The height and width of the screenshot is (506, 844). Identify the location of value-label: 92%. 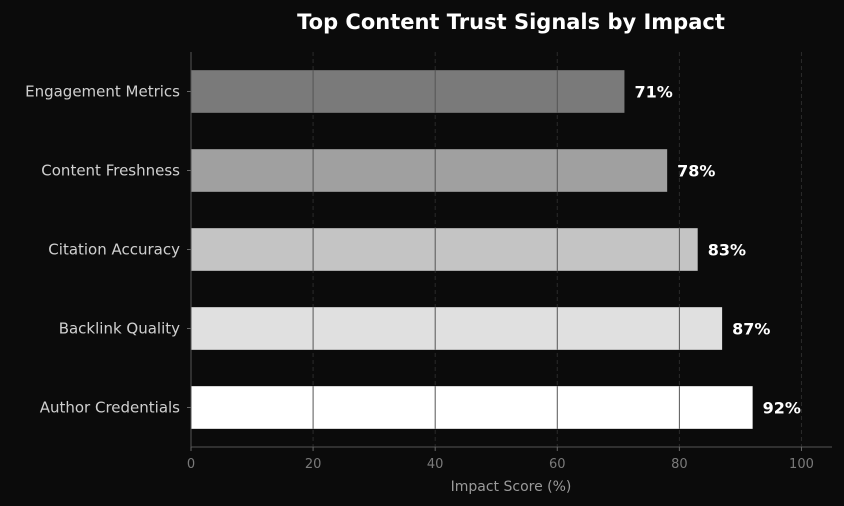
(782, 408).